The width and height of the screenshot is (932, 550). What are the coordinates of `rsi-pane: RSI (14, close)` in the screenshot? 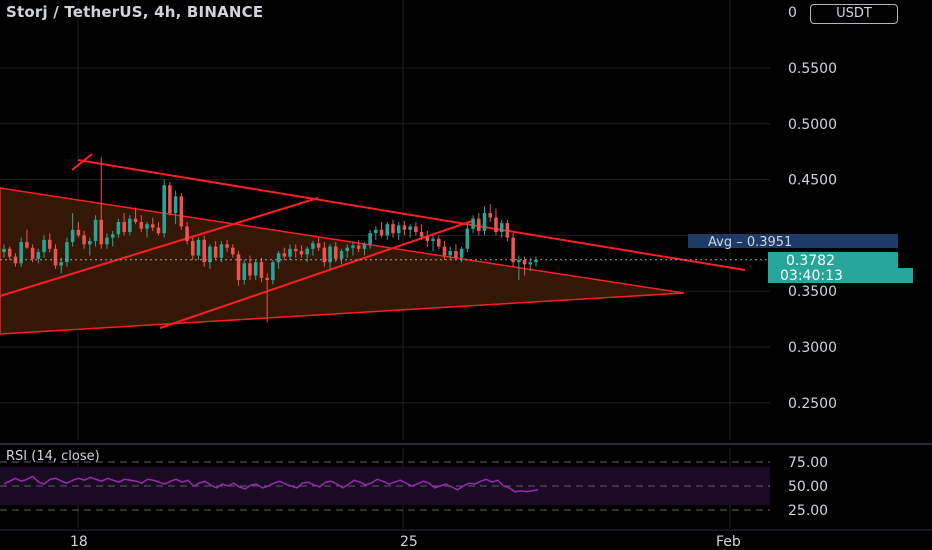 It's located at (385, 480).